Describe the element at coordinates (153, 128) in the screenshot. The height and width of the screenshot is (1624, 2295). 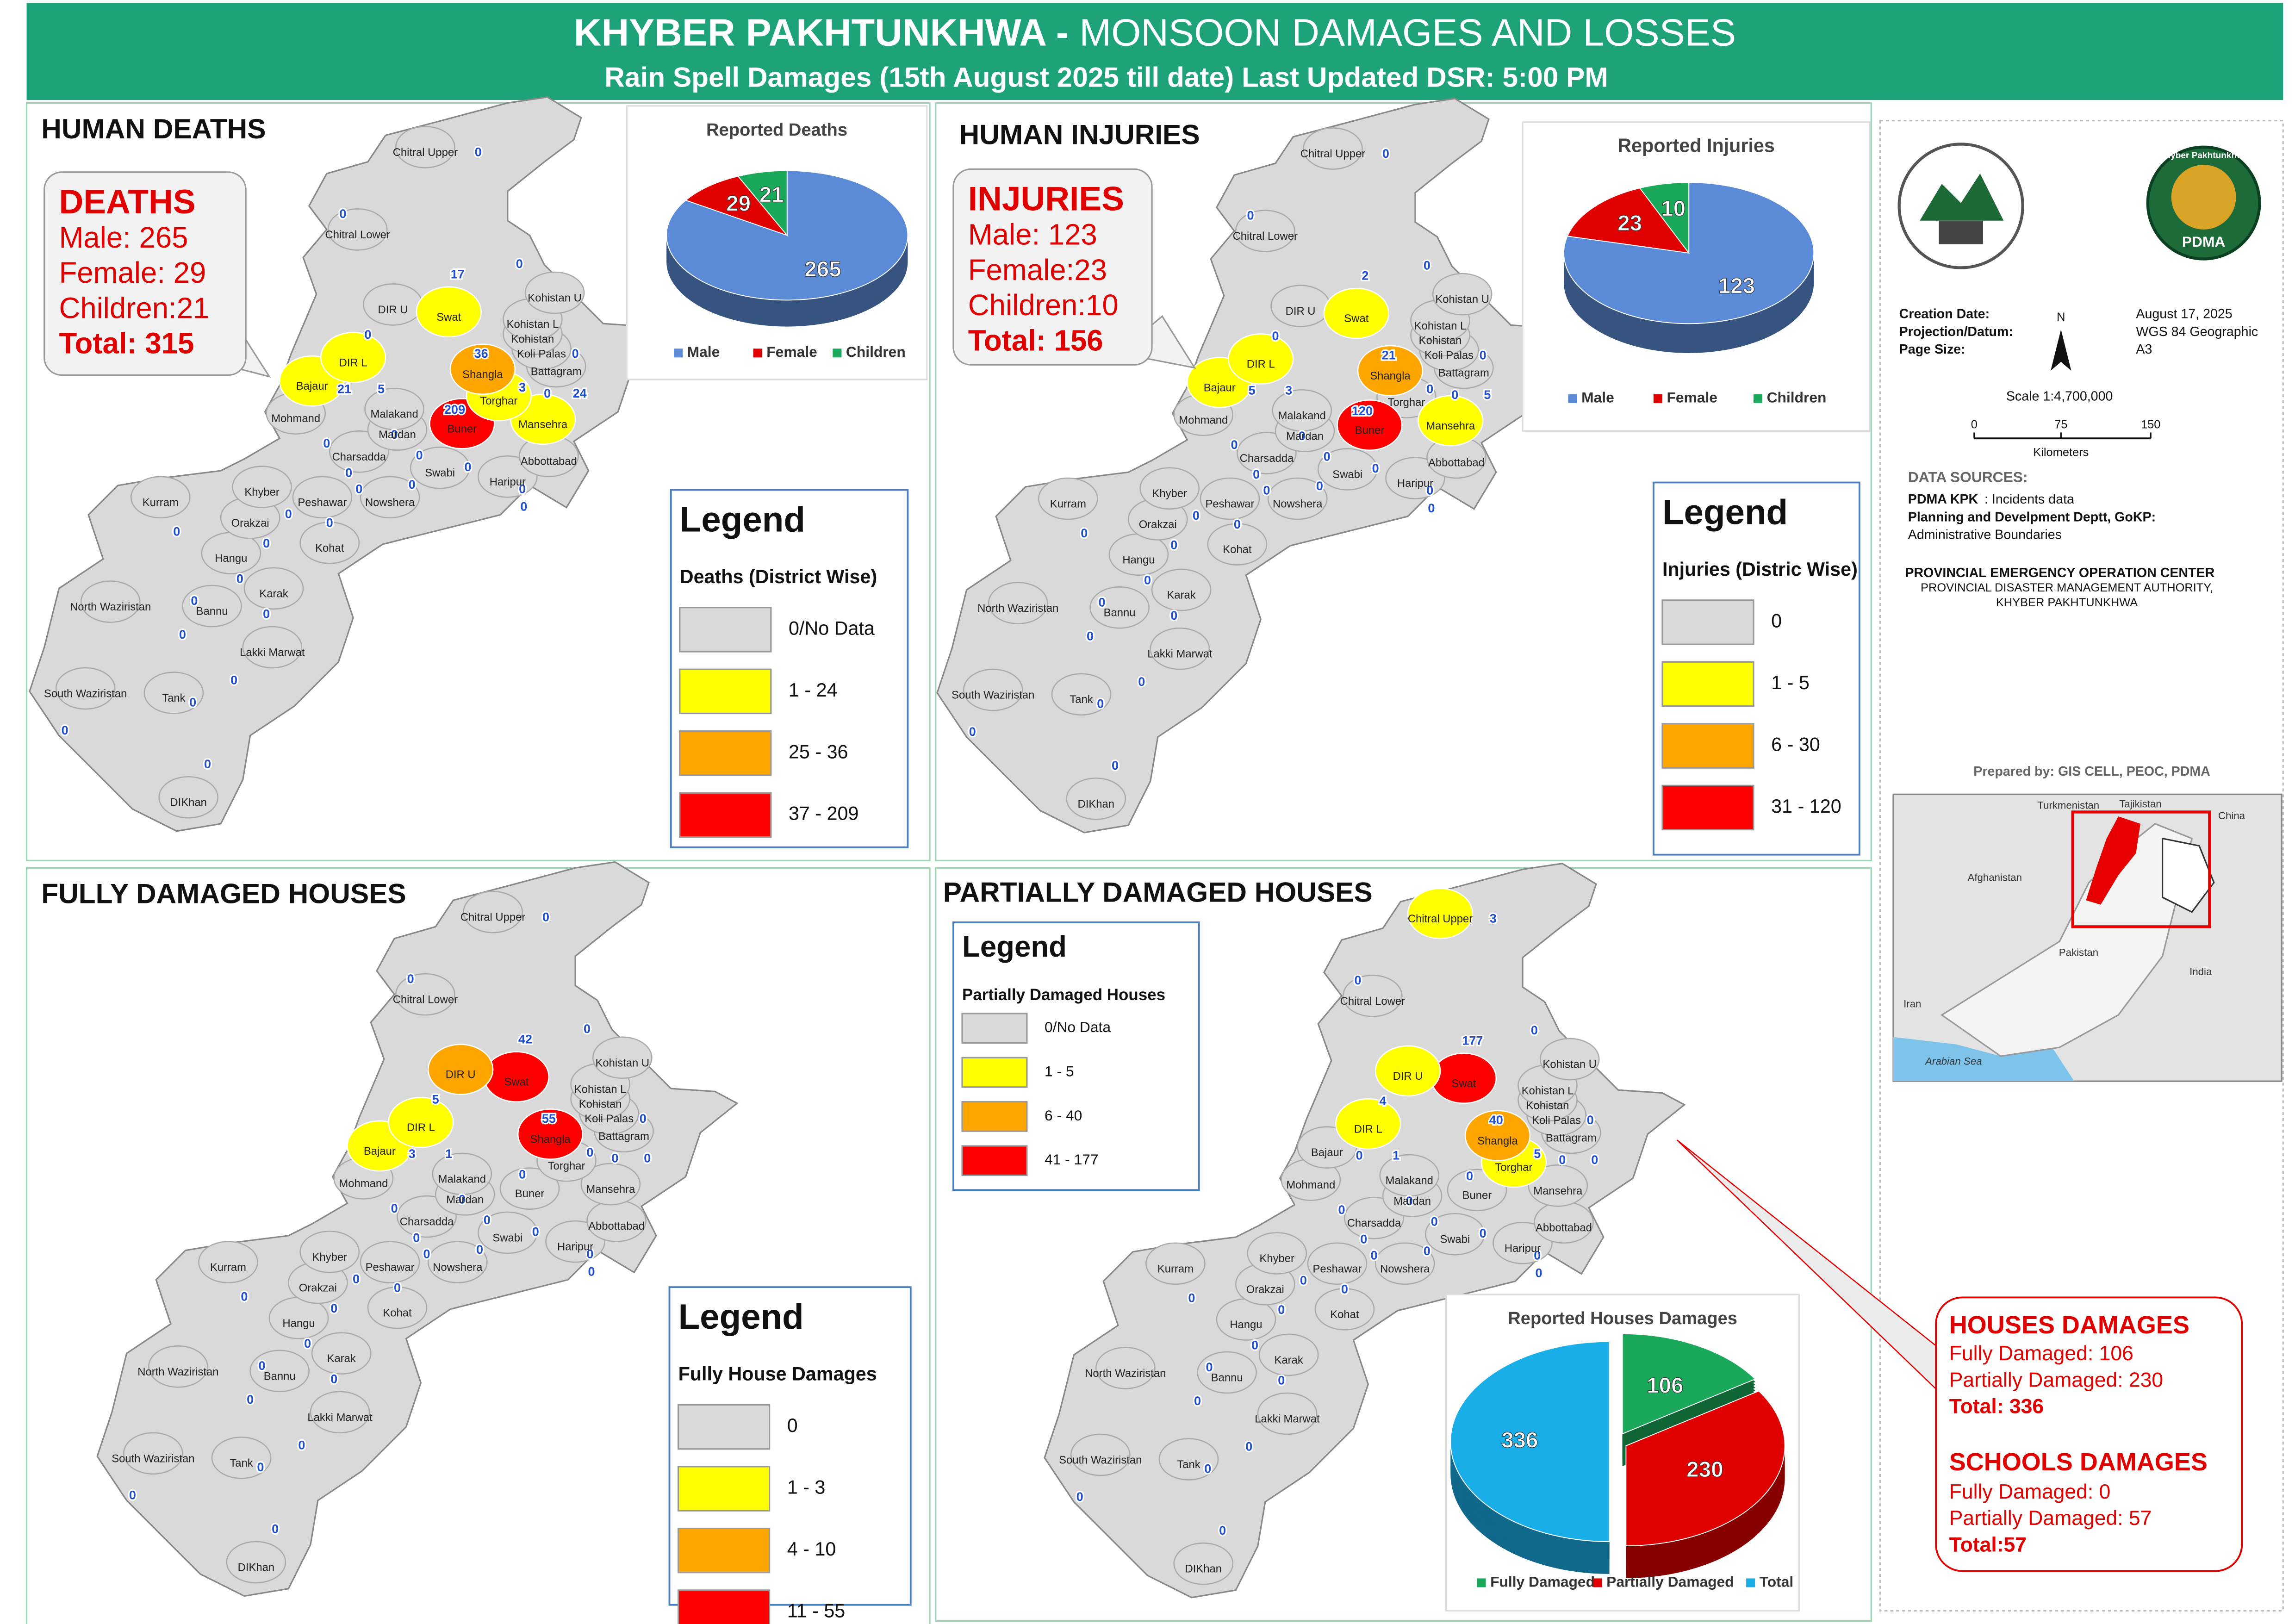
I see `panel-title: HUMAN DEATHS` at that location.